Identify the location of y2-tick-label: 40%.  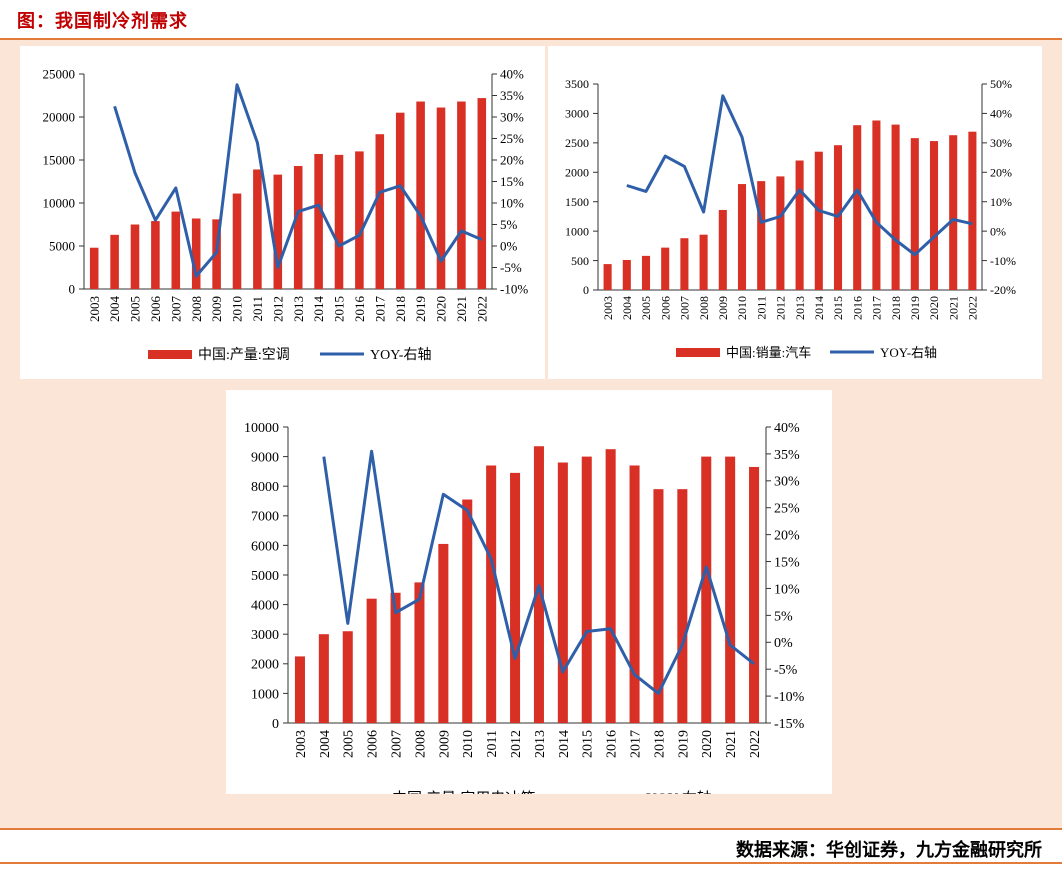
(787, 428).